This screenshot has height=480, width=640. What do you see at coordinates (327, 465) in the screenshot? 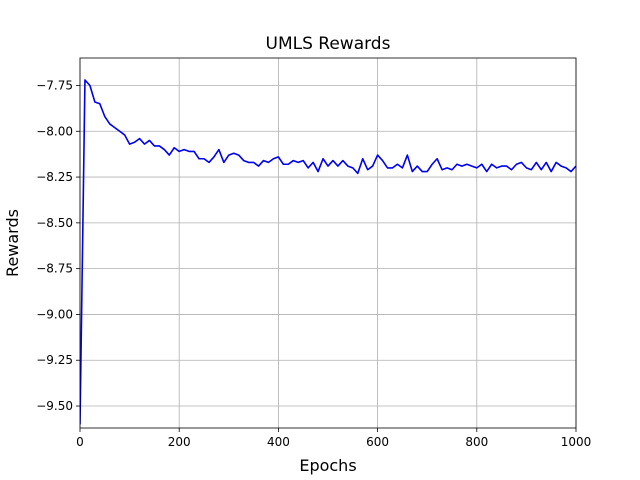
I see `x-axis-label: Epochs` at bounding box center [327, 465].